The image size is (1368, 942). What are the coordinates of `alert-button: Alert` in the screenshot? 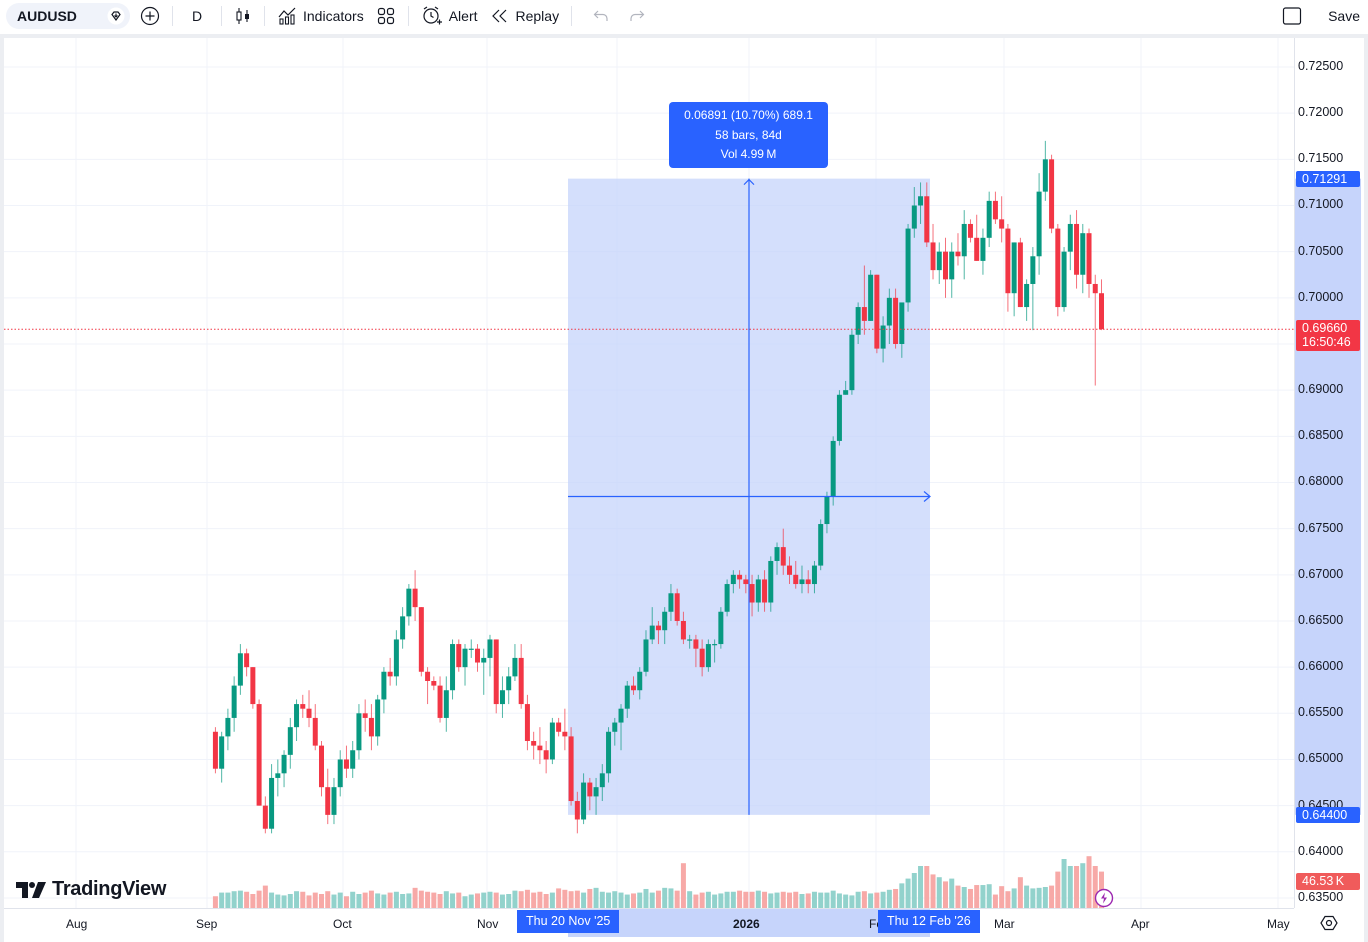 It's located at (449, 16).